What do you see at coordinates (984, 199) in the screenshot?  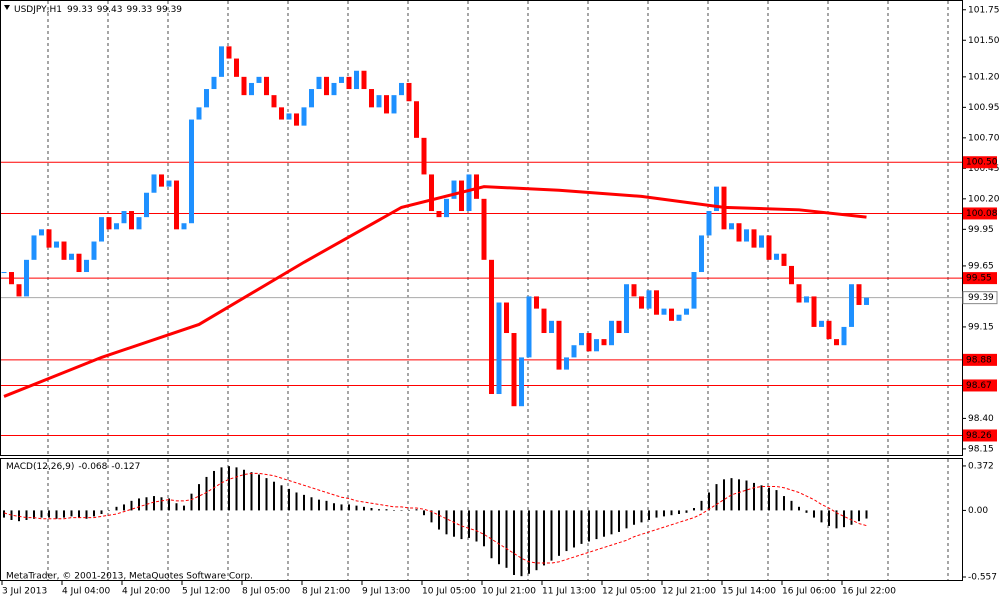 I see `y-tick-label: 100.20` at bounding box center [984, 199].